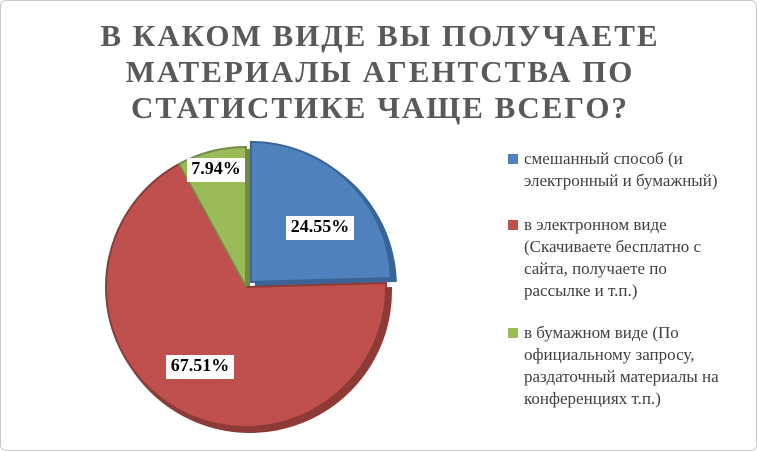  I want to click on legend-mixed-line-2: электронный и бумажный), so click(621, 180).